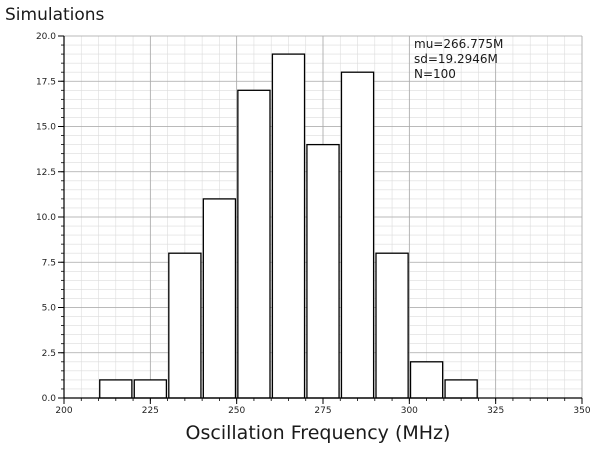  What do you see at coordinates (409, 411) in the screenshot?
I see `x-tick-label: 300` at bounding box center [409, 411].